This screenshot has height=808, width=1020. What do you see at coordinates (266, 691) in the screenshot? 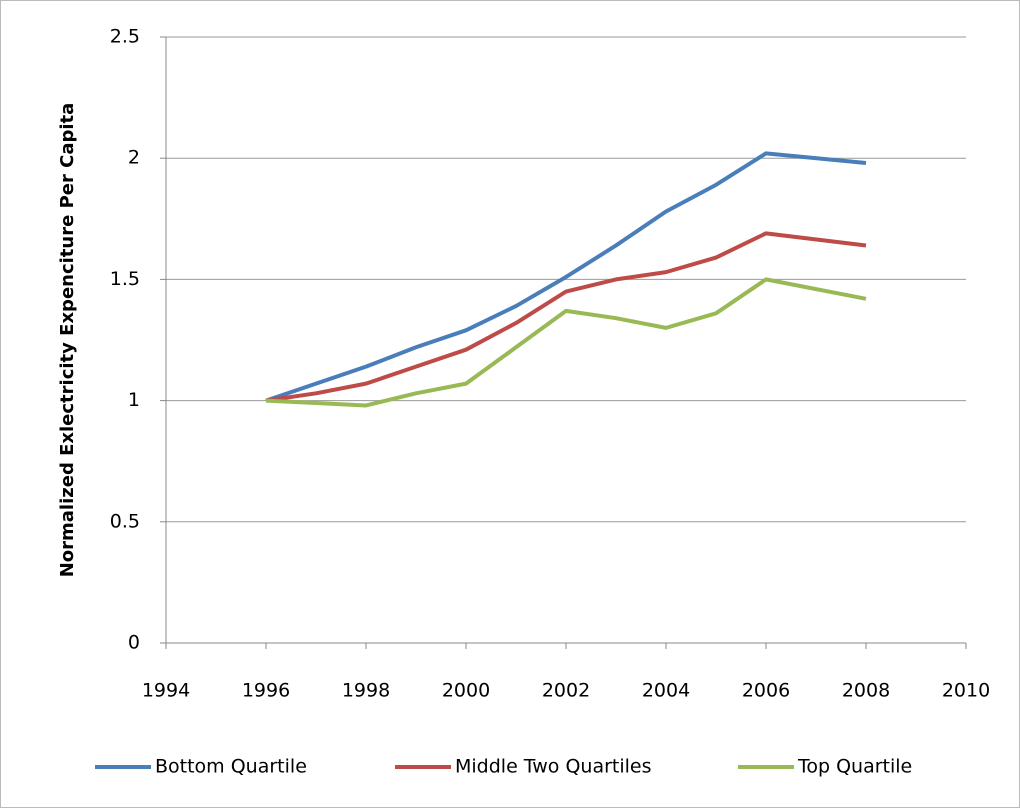
I see `x-tick-label: 1996` at bounding box center [266, 691].